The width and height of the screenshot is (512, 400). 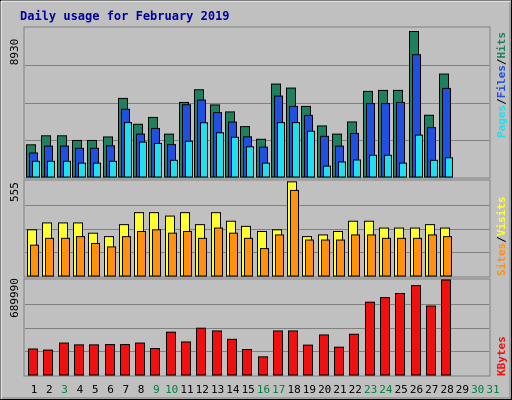 I want to click on day-label-22: 22, so click(x=355, y=389).